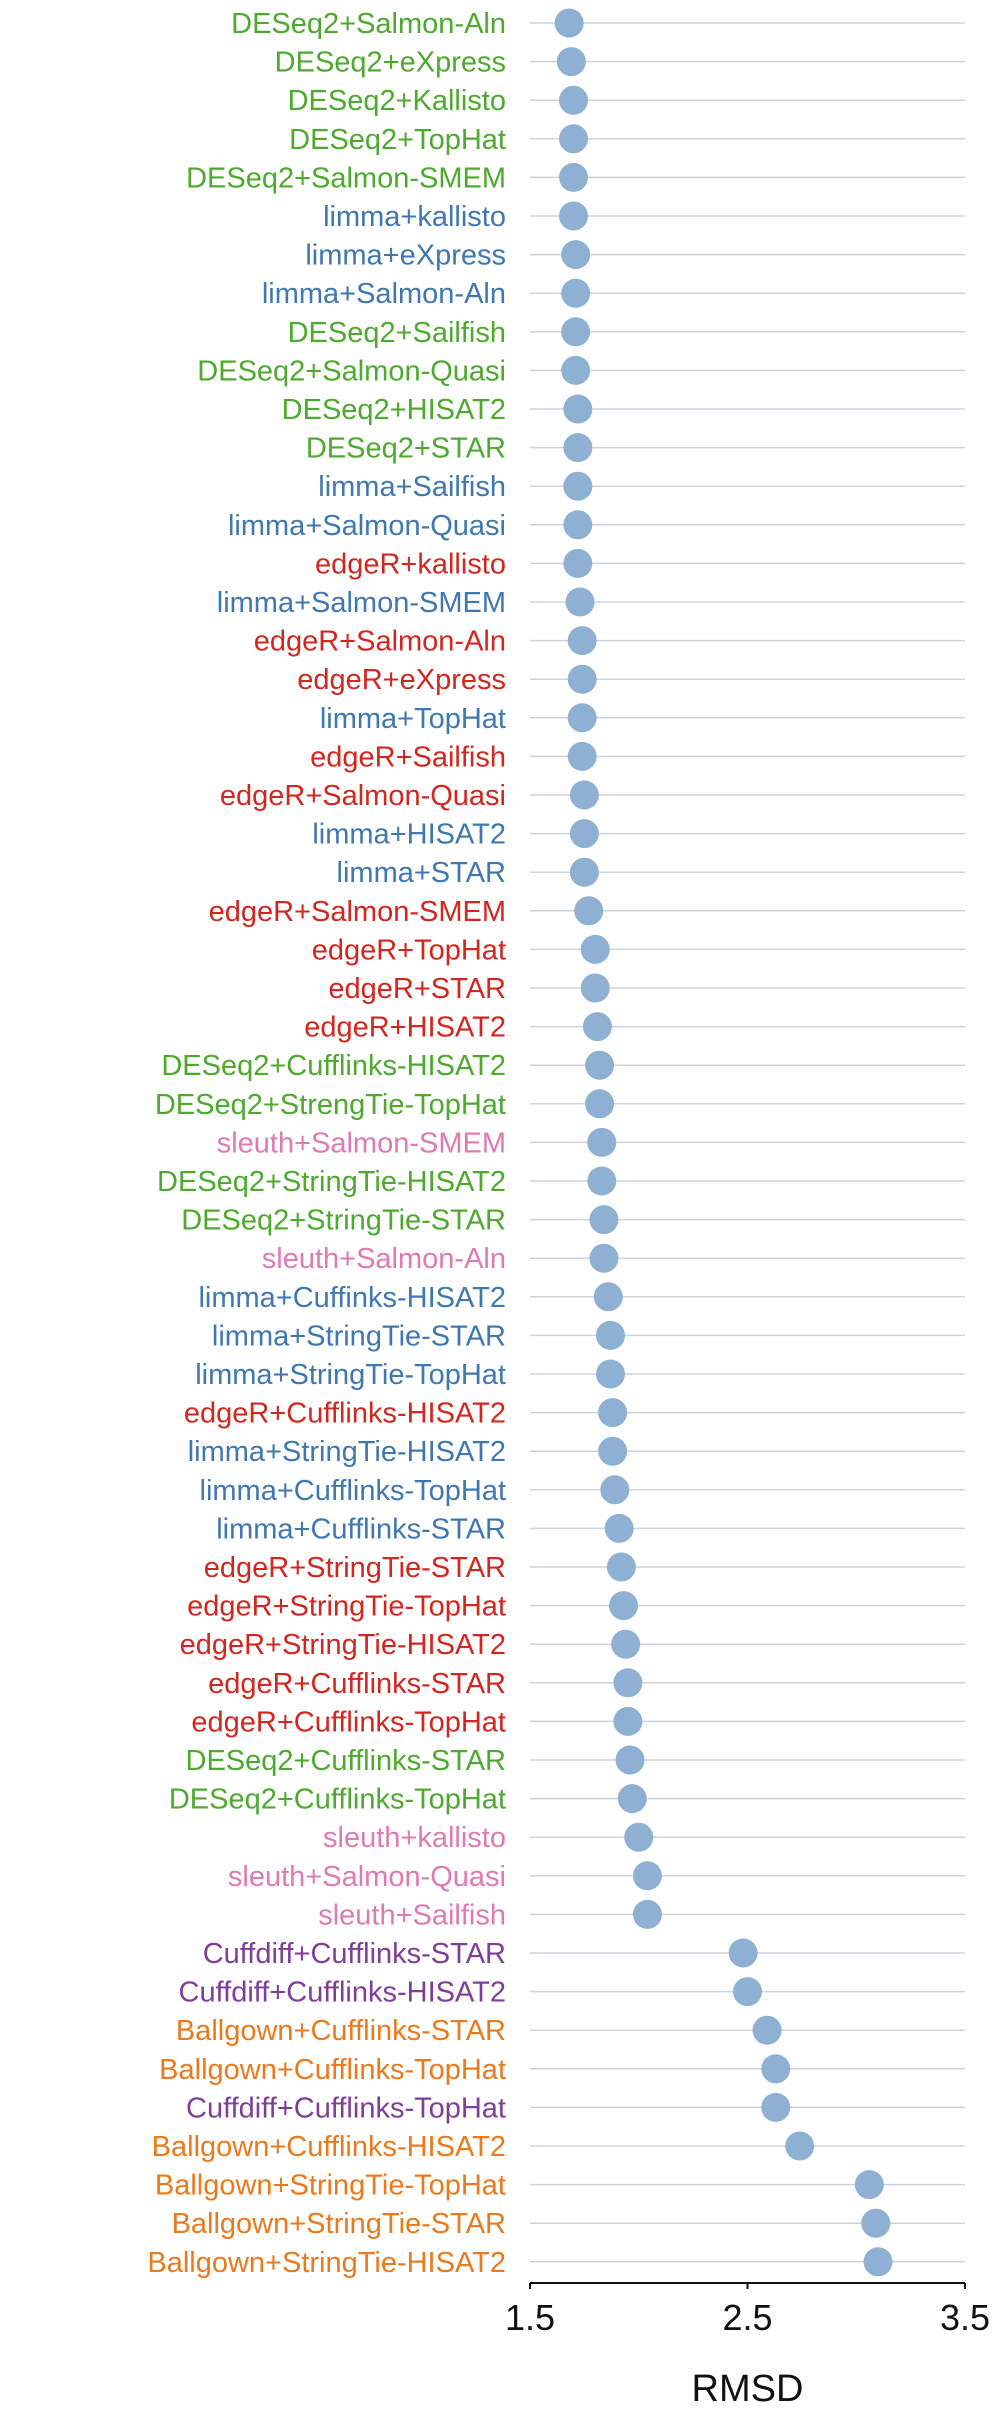 This screenshot has width=997, height=2420. Describe the element at coordinates (361, 1143) in the screenshot. I see `category-label: sleuth+Salmon-SMEM` at that location.